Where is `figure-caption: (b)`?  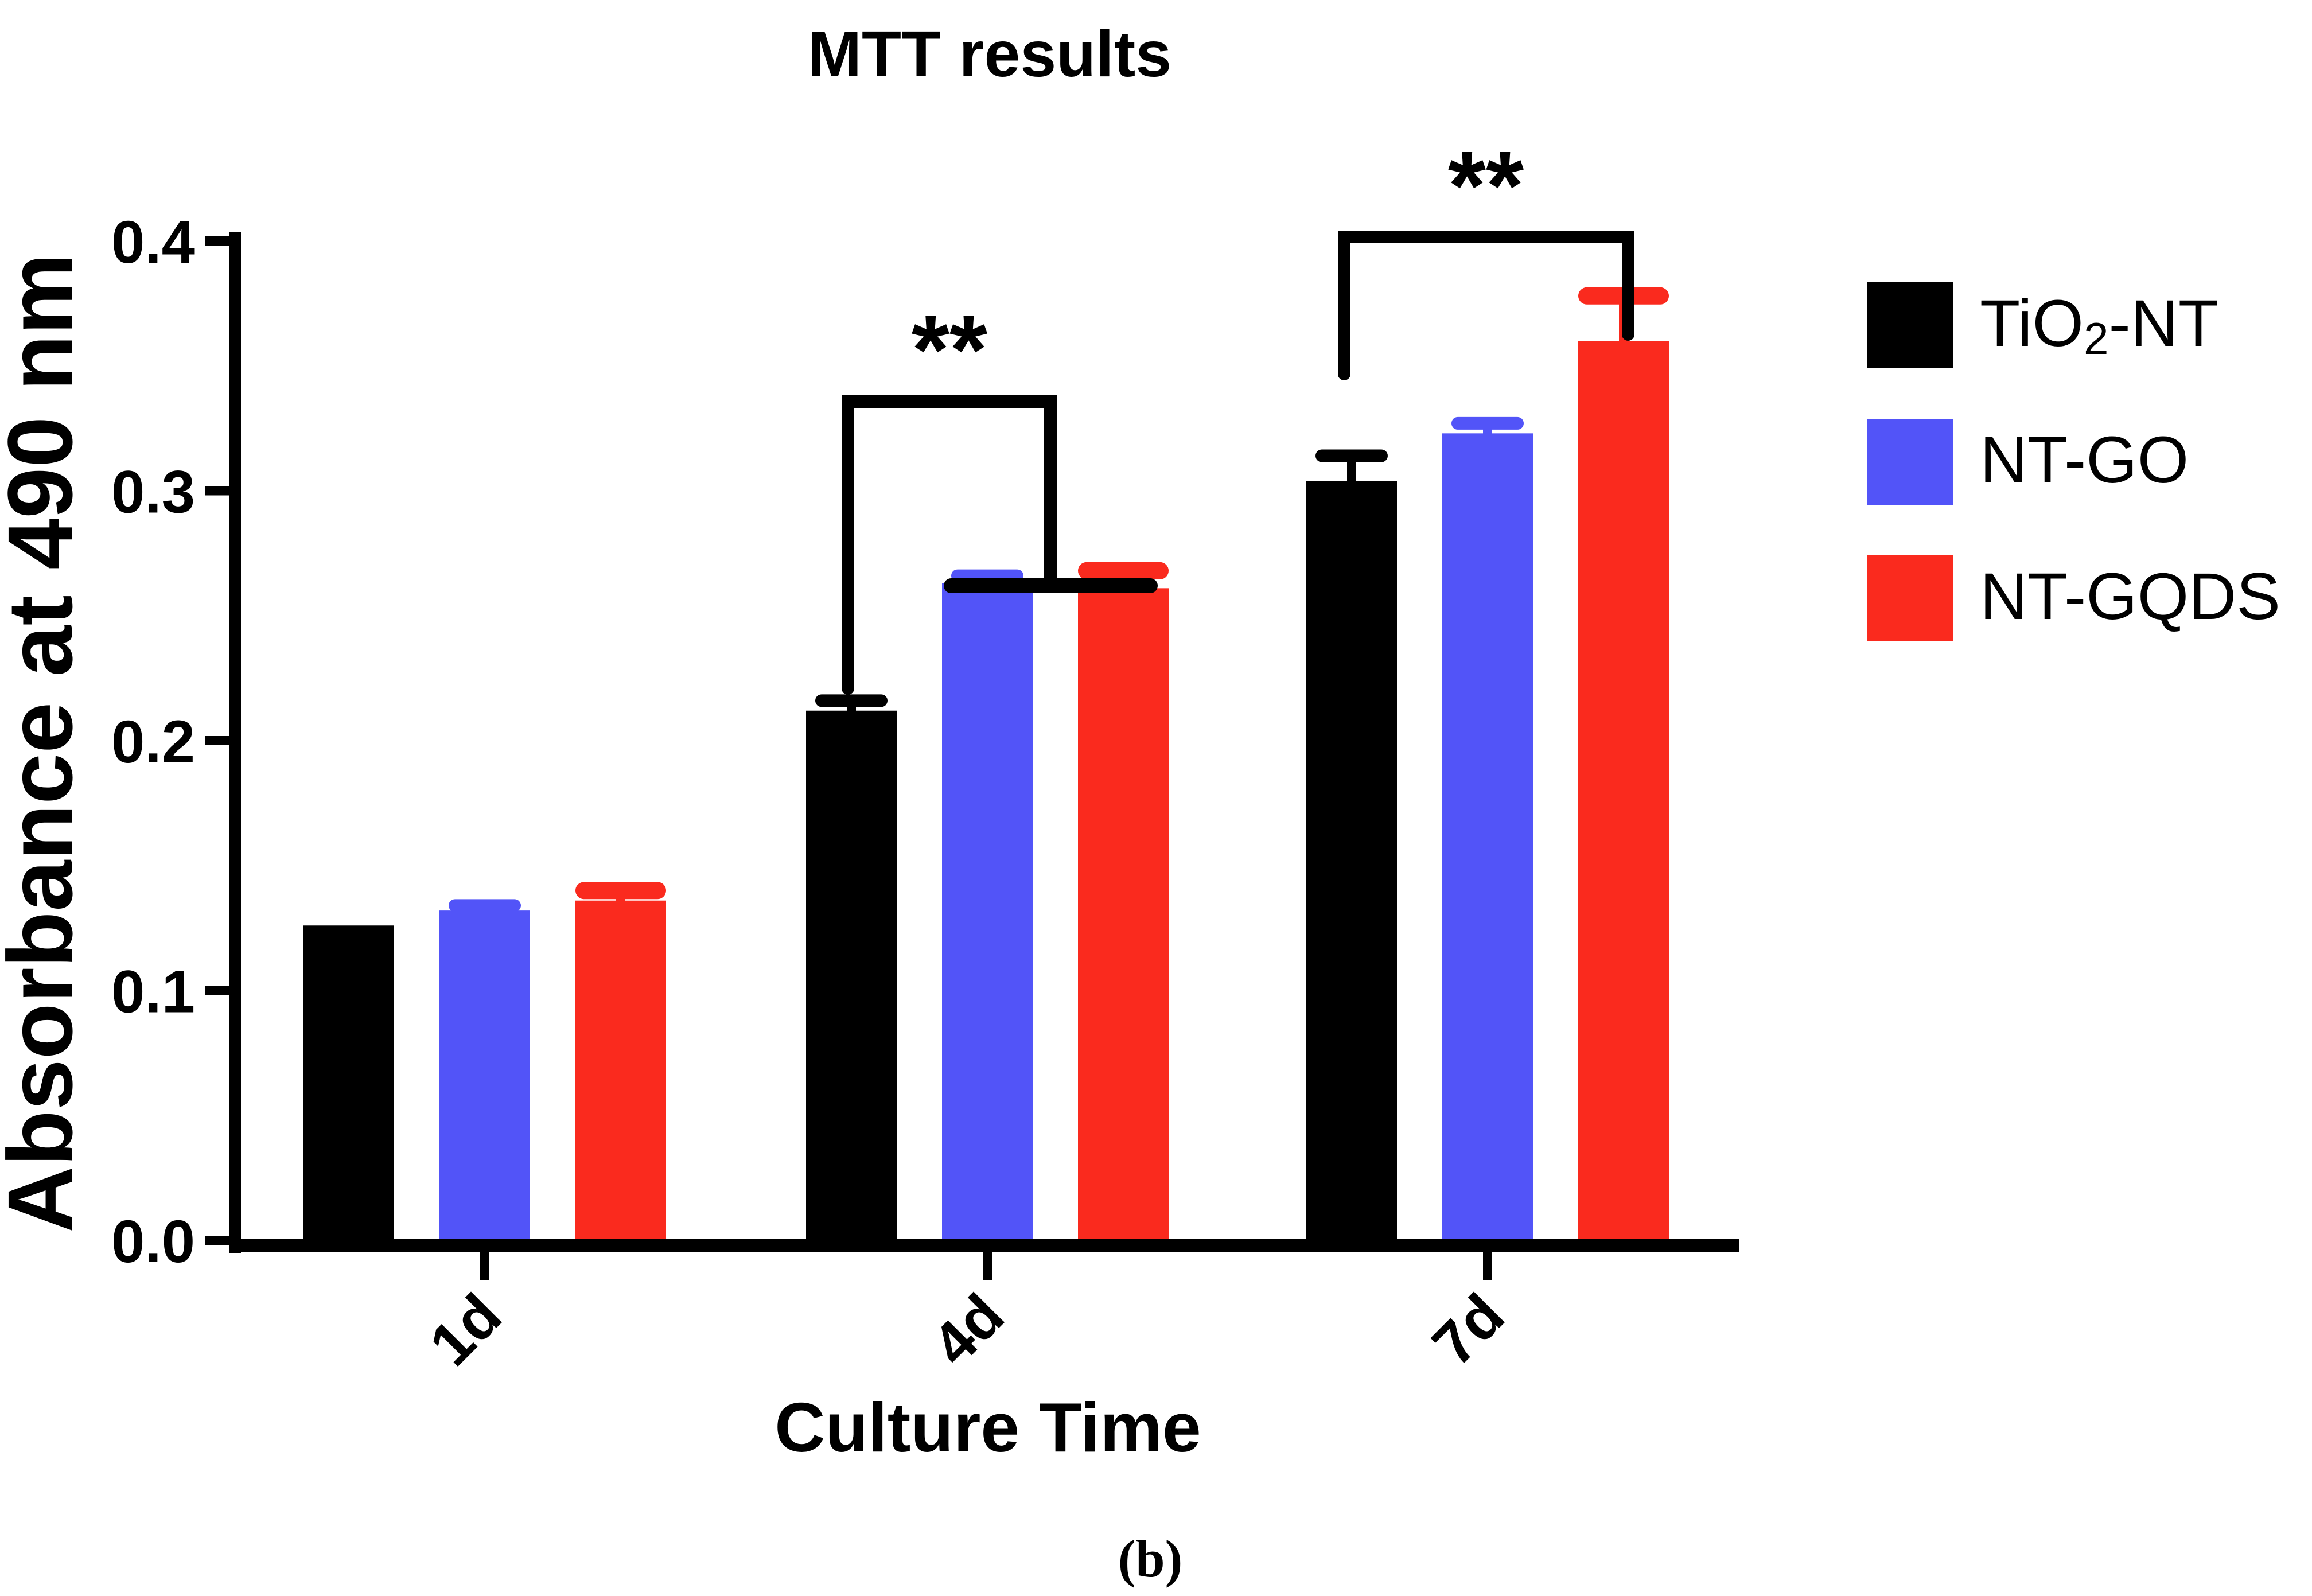
figure-caption: (b) is located at coordinates (1150, 1558).